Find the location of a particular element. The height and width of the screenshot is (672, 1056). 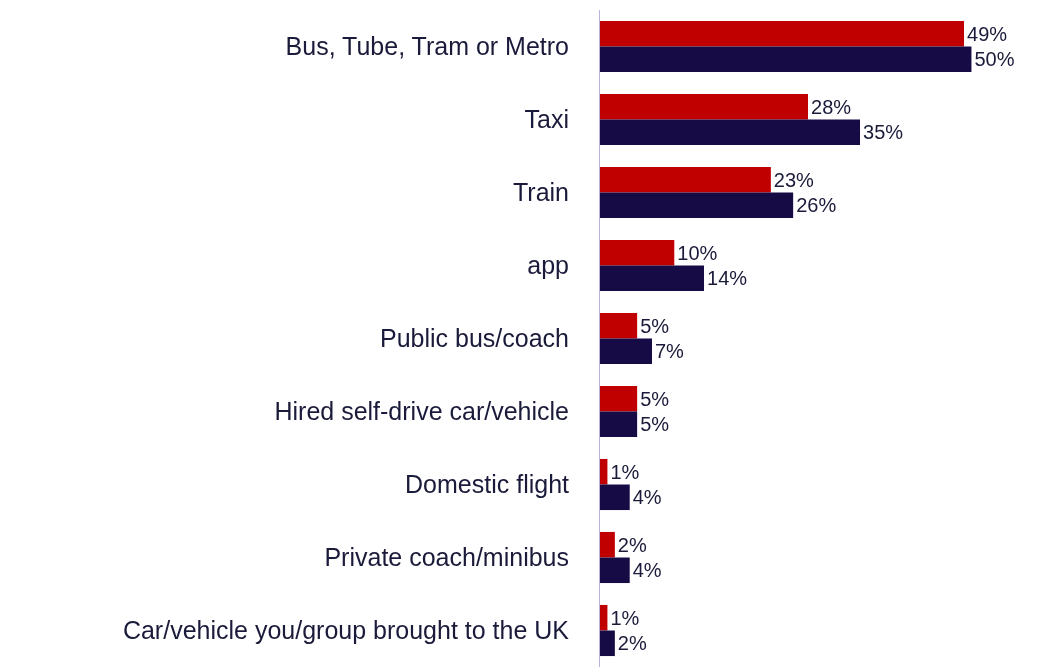

y-tick-label: Private coach/minibus is located at coordinates (446, 557).